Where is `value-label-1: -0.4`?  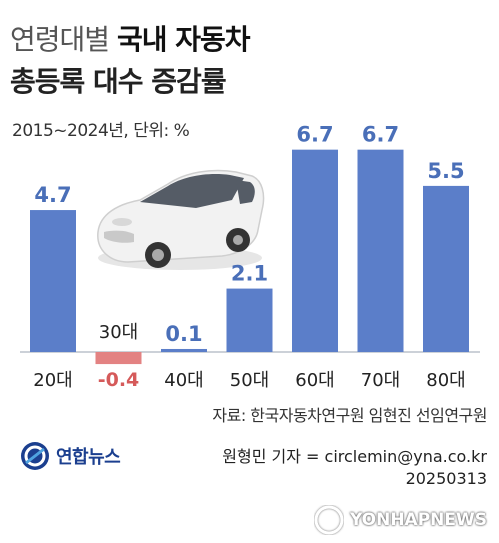
value-label-1: -0.4 is located at coordinates (119, 380).